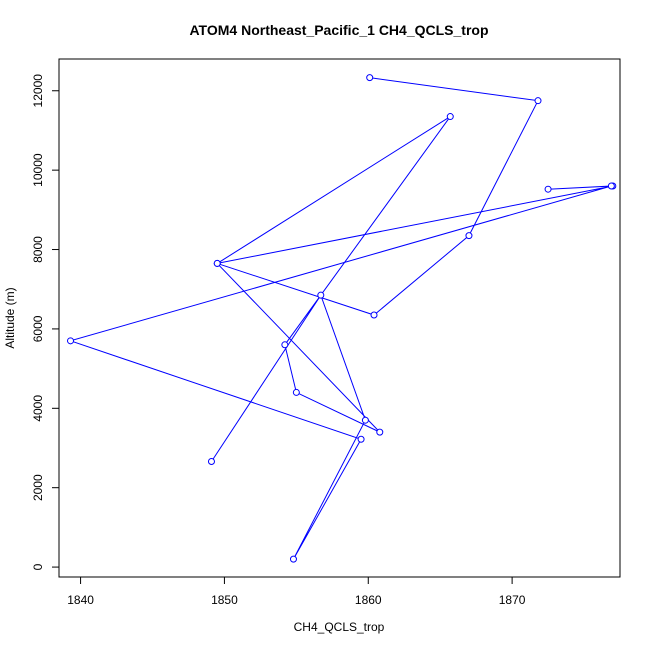 This screenshot has width=650, height=655. I want to click on y-tick-label: 2000, so click(38, 487).